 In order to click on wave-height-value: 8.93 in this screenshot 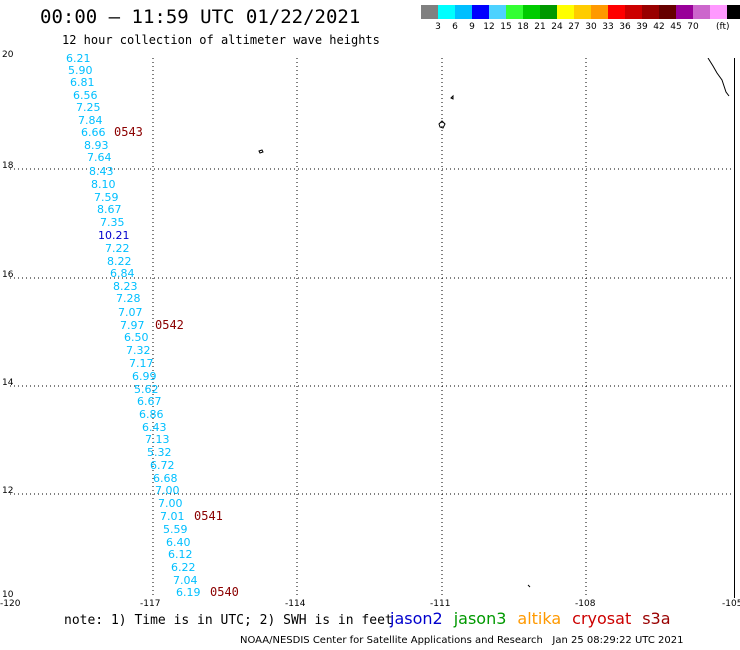, I will do `click(96, 145)`.